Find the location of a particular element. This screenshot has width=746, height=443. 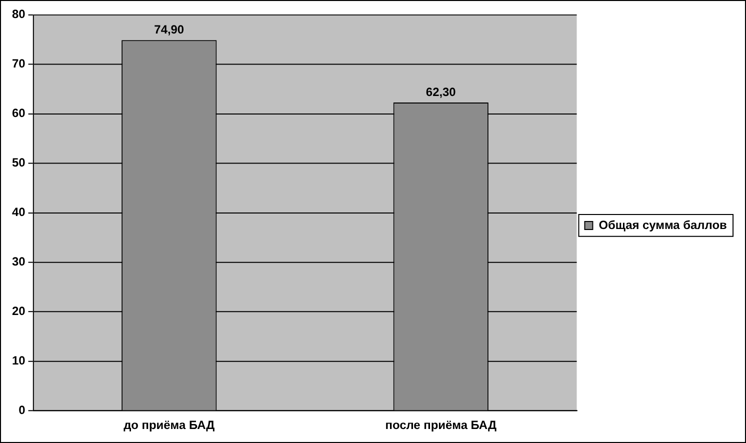

y-tick-label: 0 is located at coordinates (22, 410).